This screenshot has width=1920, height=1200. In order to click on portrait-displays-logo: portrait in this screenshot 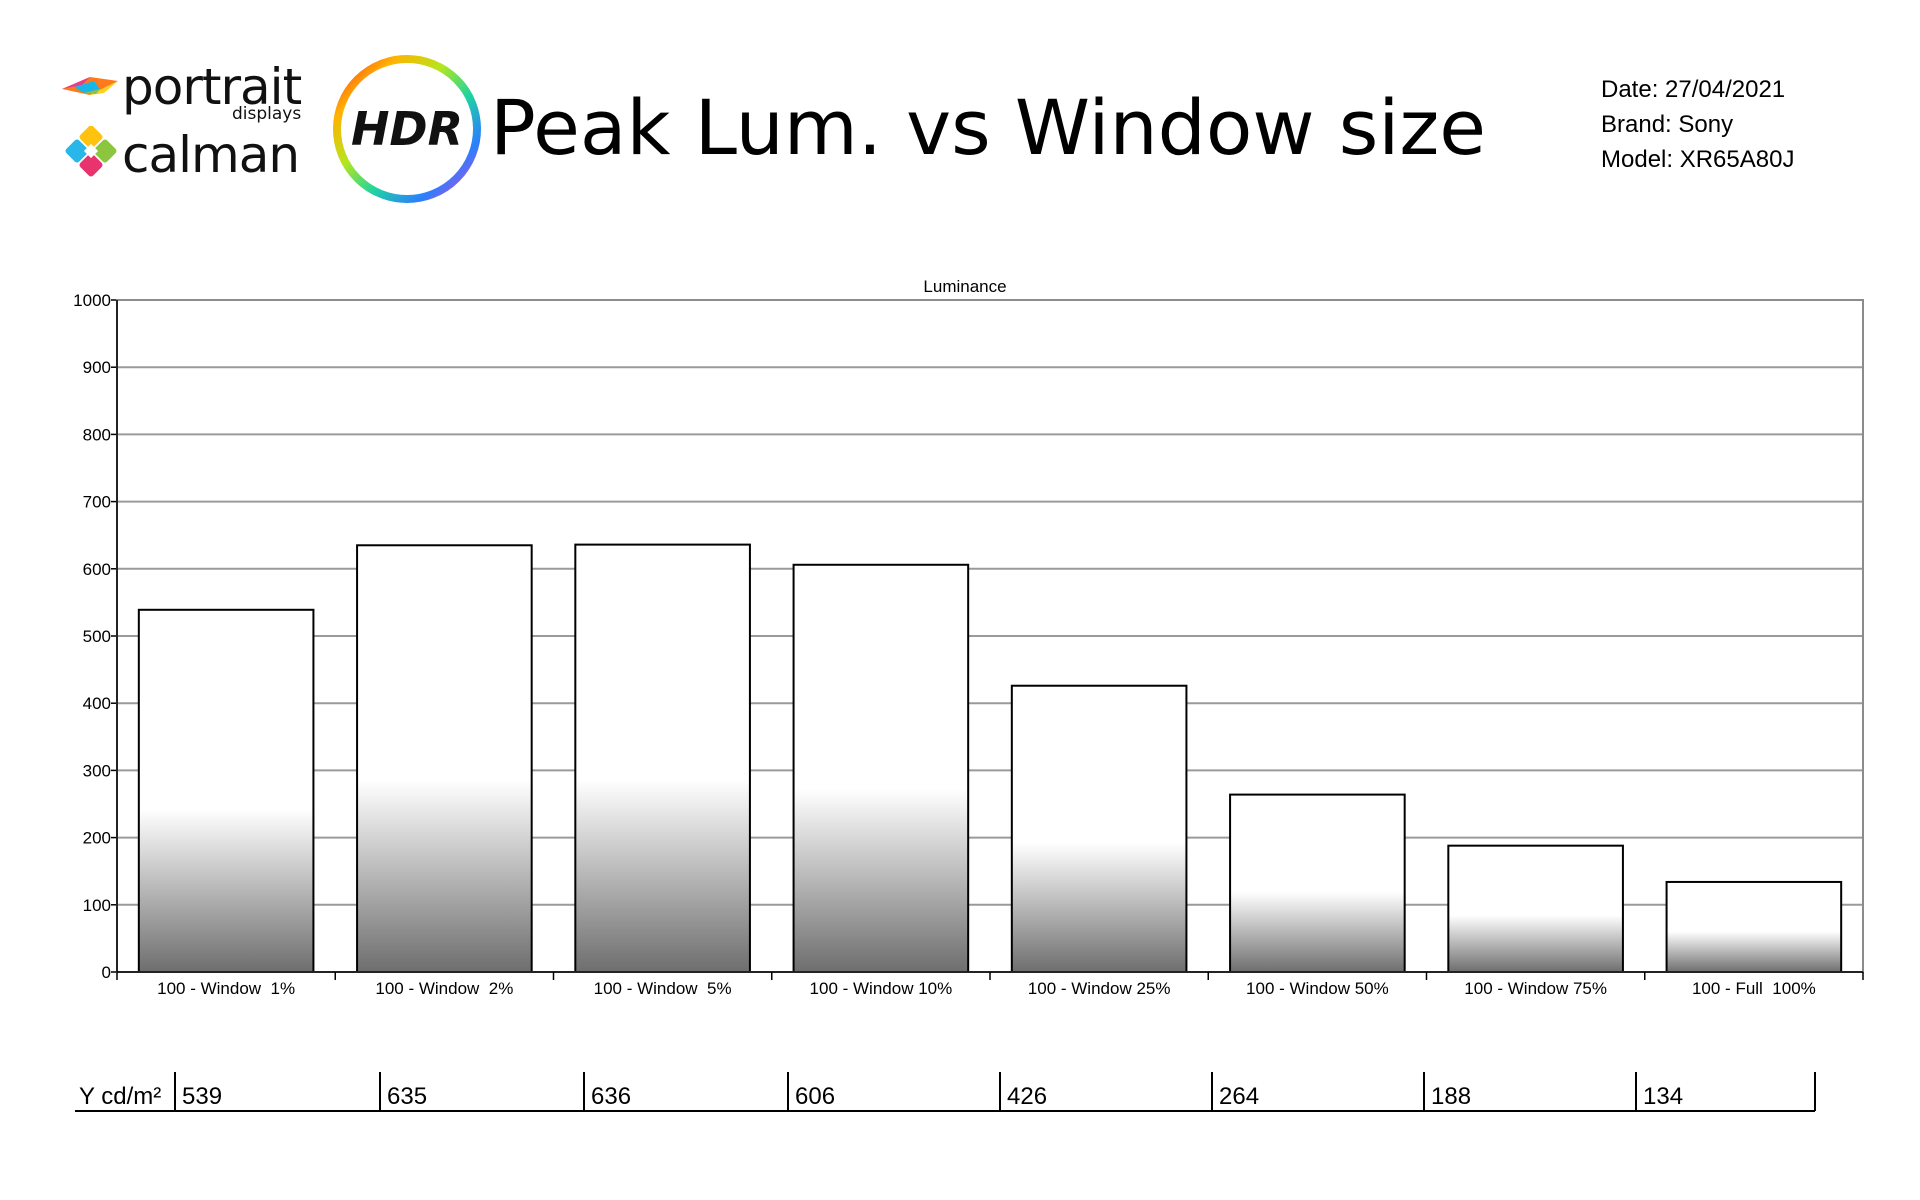, I will do `click(181, 87)`.